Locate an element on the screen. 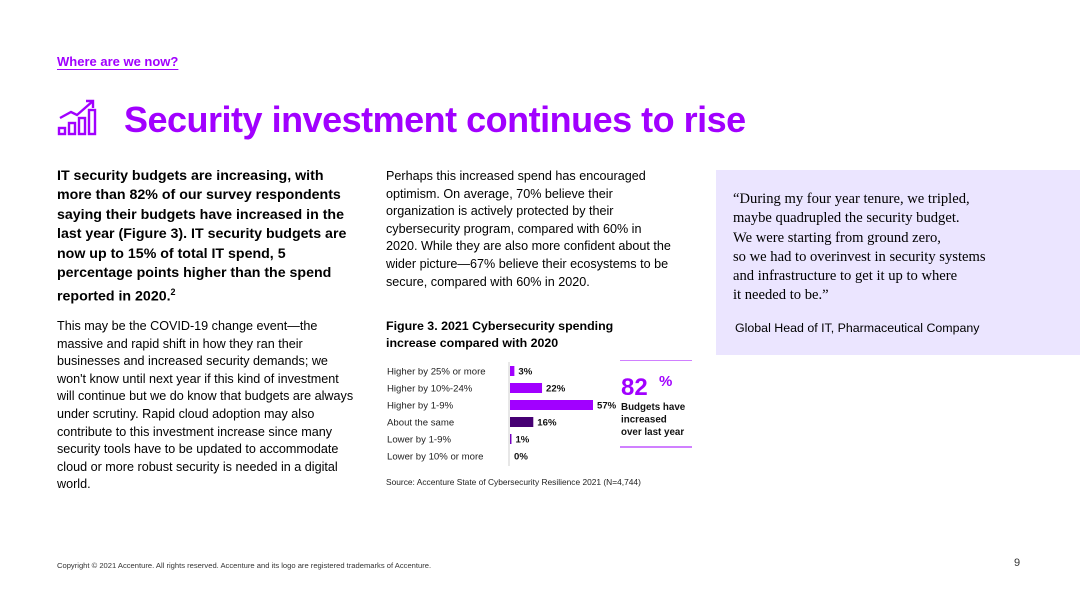 The width and height of the screenshot is (1080, 609). callout-unit: % is located at coordinates (665, 381).